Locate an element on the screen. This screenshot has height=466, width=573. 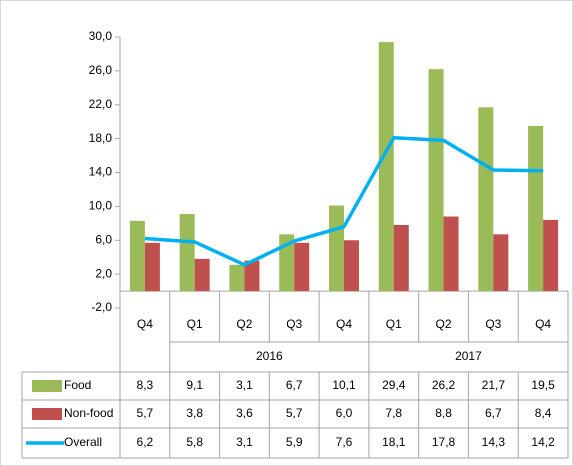
data-label: 29,4 is located at coordinates (394, 385).